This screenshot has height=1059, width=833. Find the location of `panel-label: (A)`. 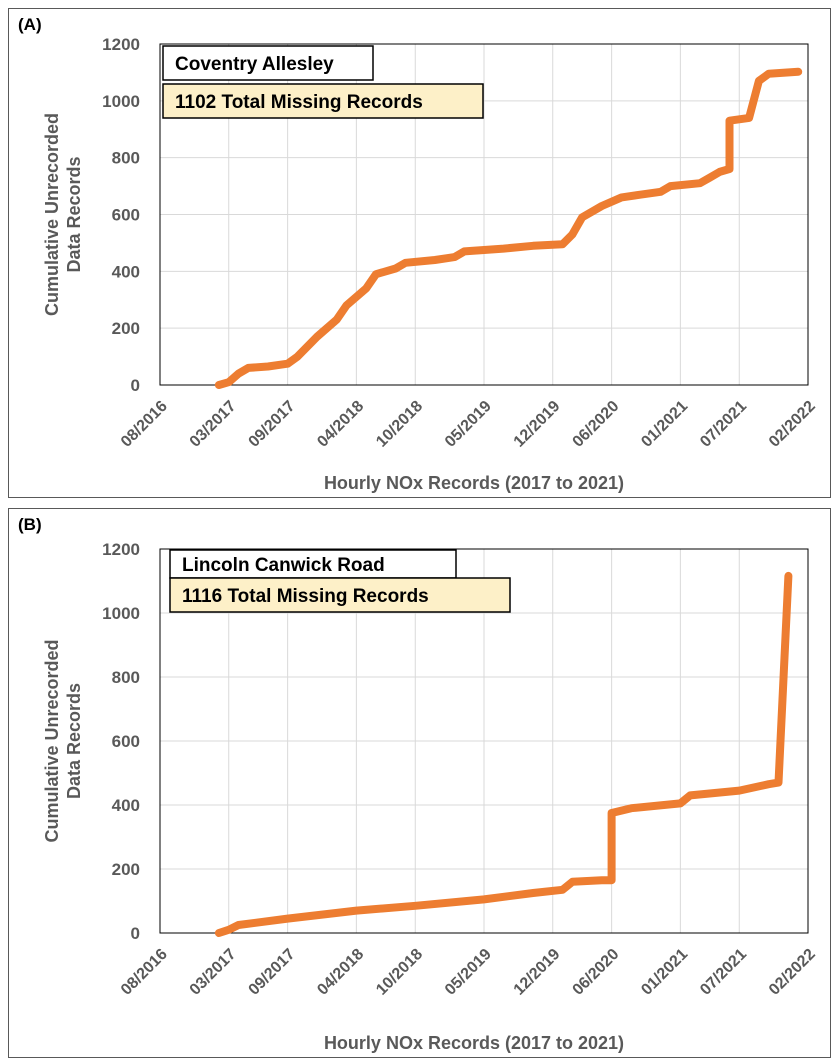

panel-label: (A) is located at coordinates (30, 24).